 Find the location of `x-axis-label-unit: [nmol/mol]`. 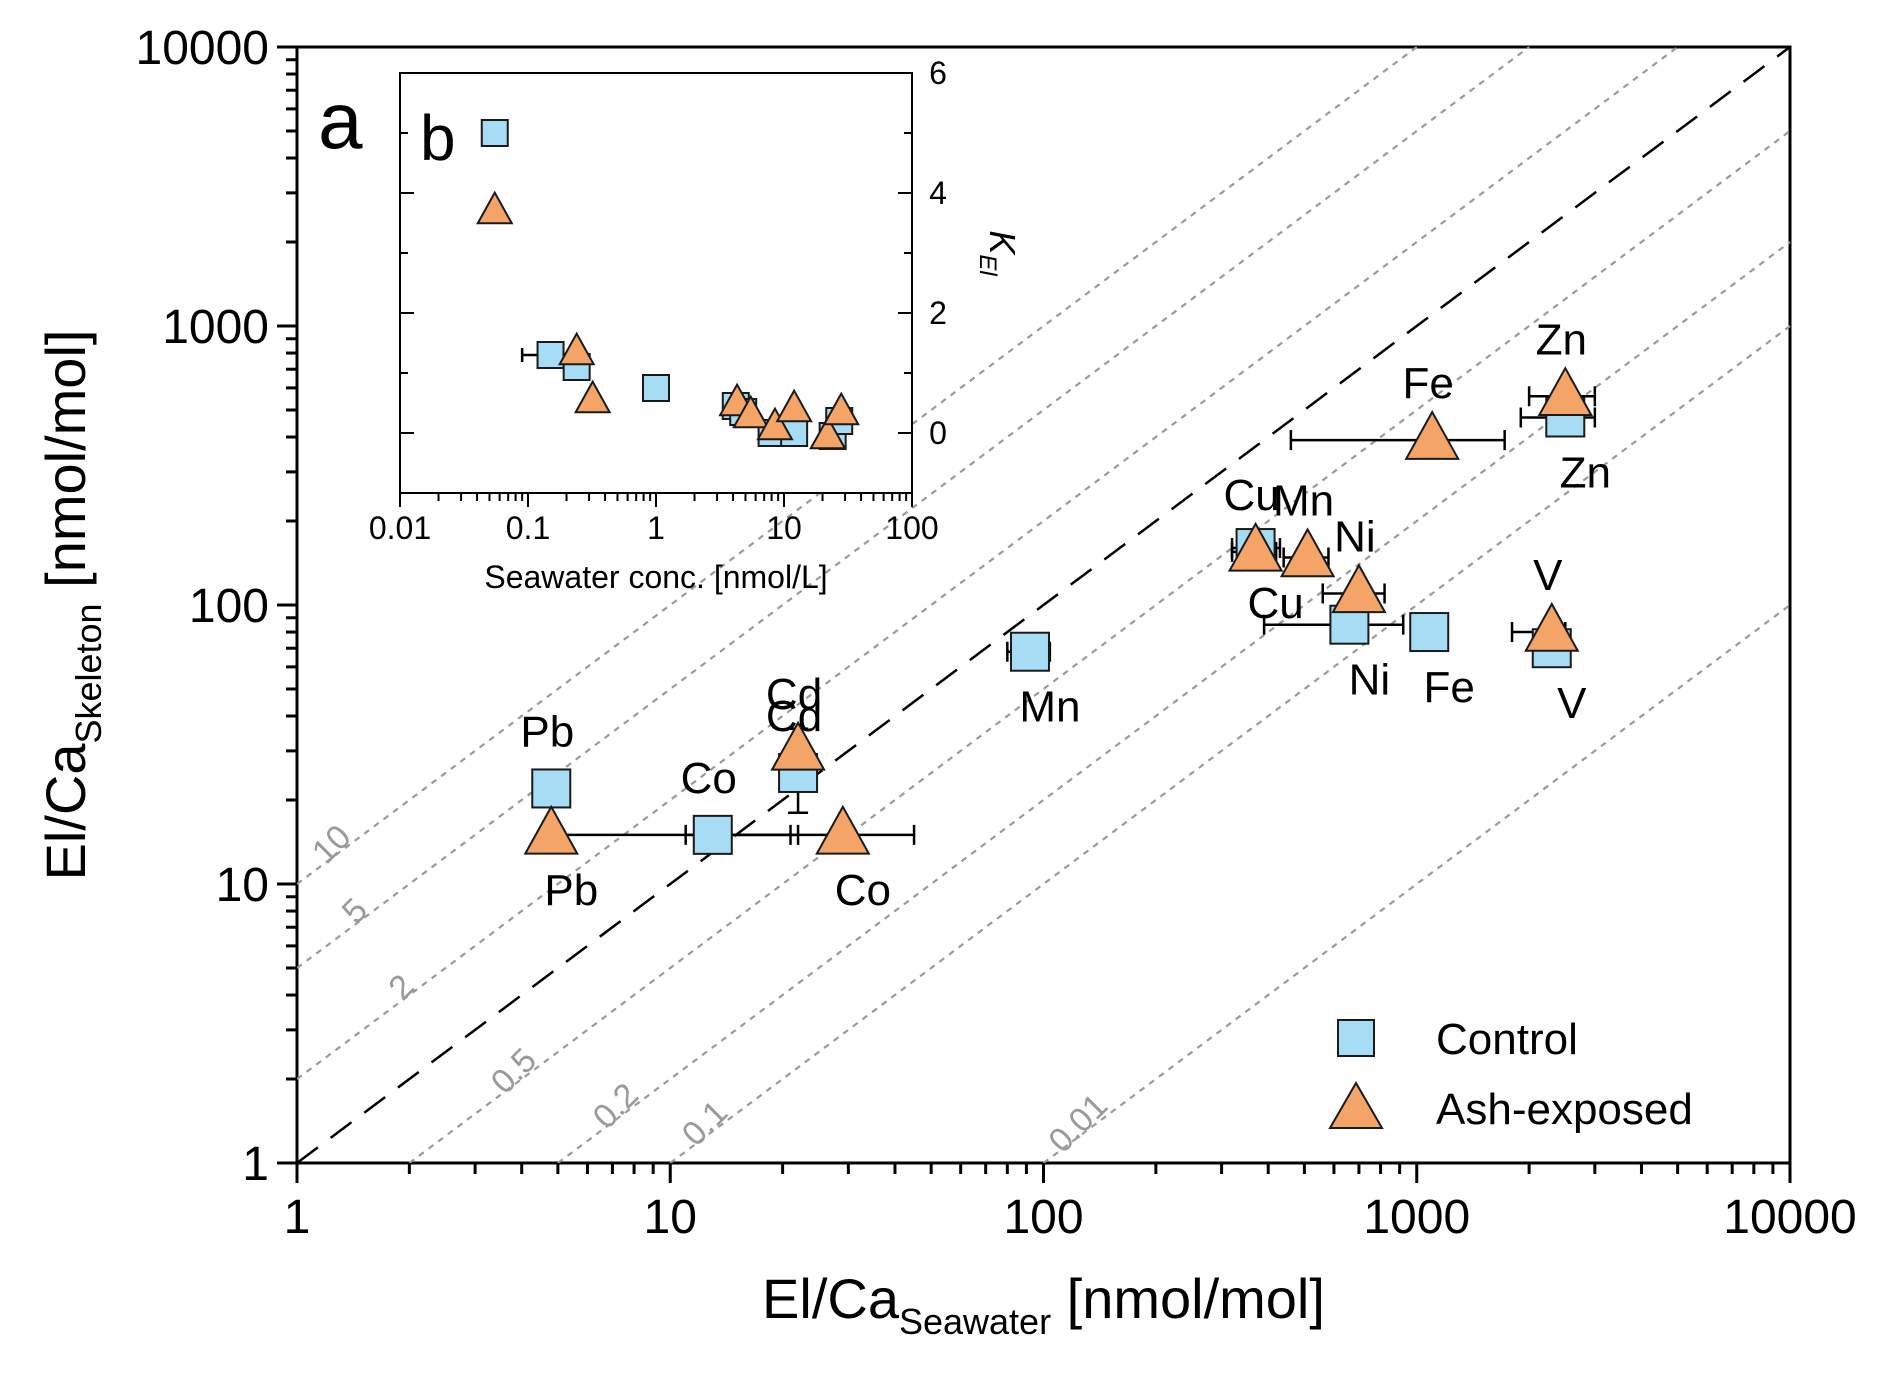

x-axis-label-unit: [nmol/mol] is located at coordinates (1188, 1298).